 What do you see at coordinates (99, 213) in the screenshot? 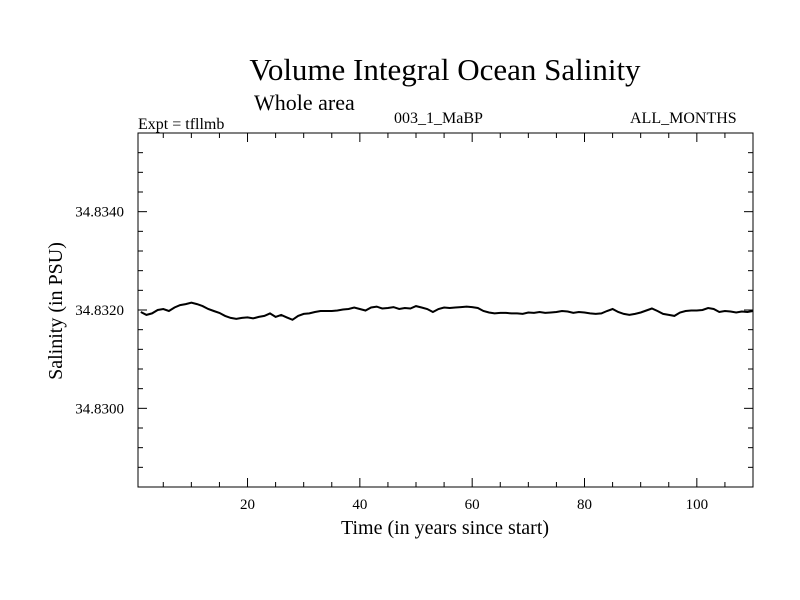
I see `y-tick-label: 34.8340` at bounding box center [99, 213].